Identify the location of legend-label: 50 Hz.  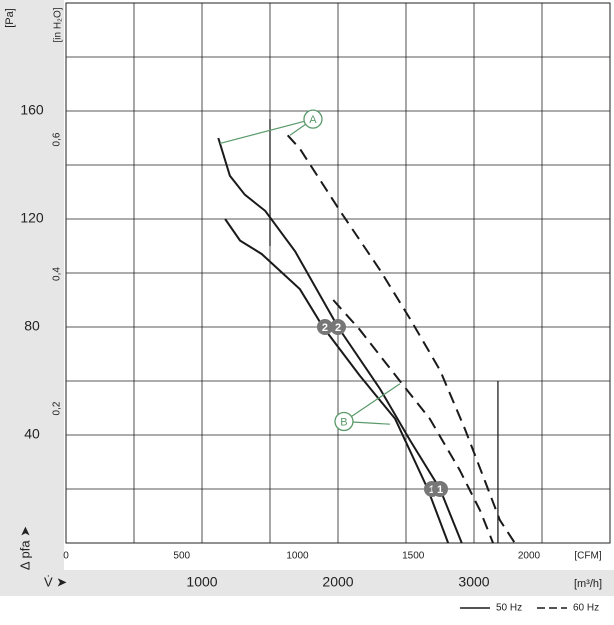
(509, 608).